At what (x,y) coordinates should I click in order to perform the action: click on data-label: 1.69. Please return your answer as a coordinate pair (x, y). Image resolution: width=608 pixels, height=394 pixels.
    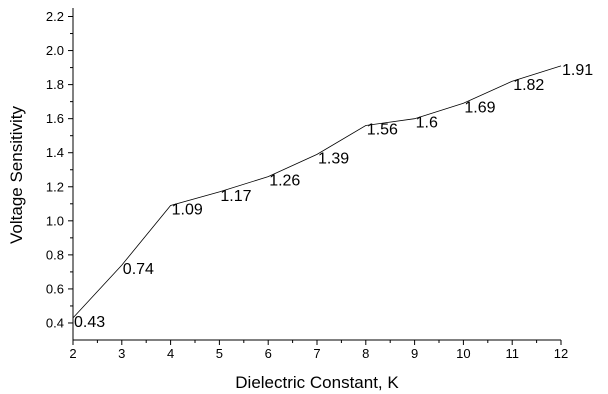
    Looking at the image, I should click on (479, 107).